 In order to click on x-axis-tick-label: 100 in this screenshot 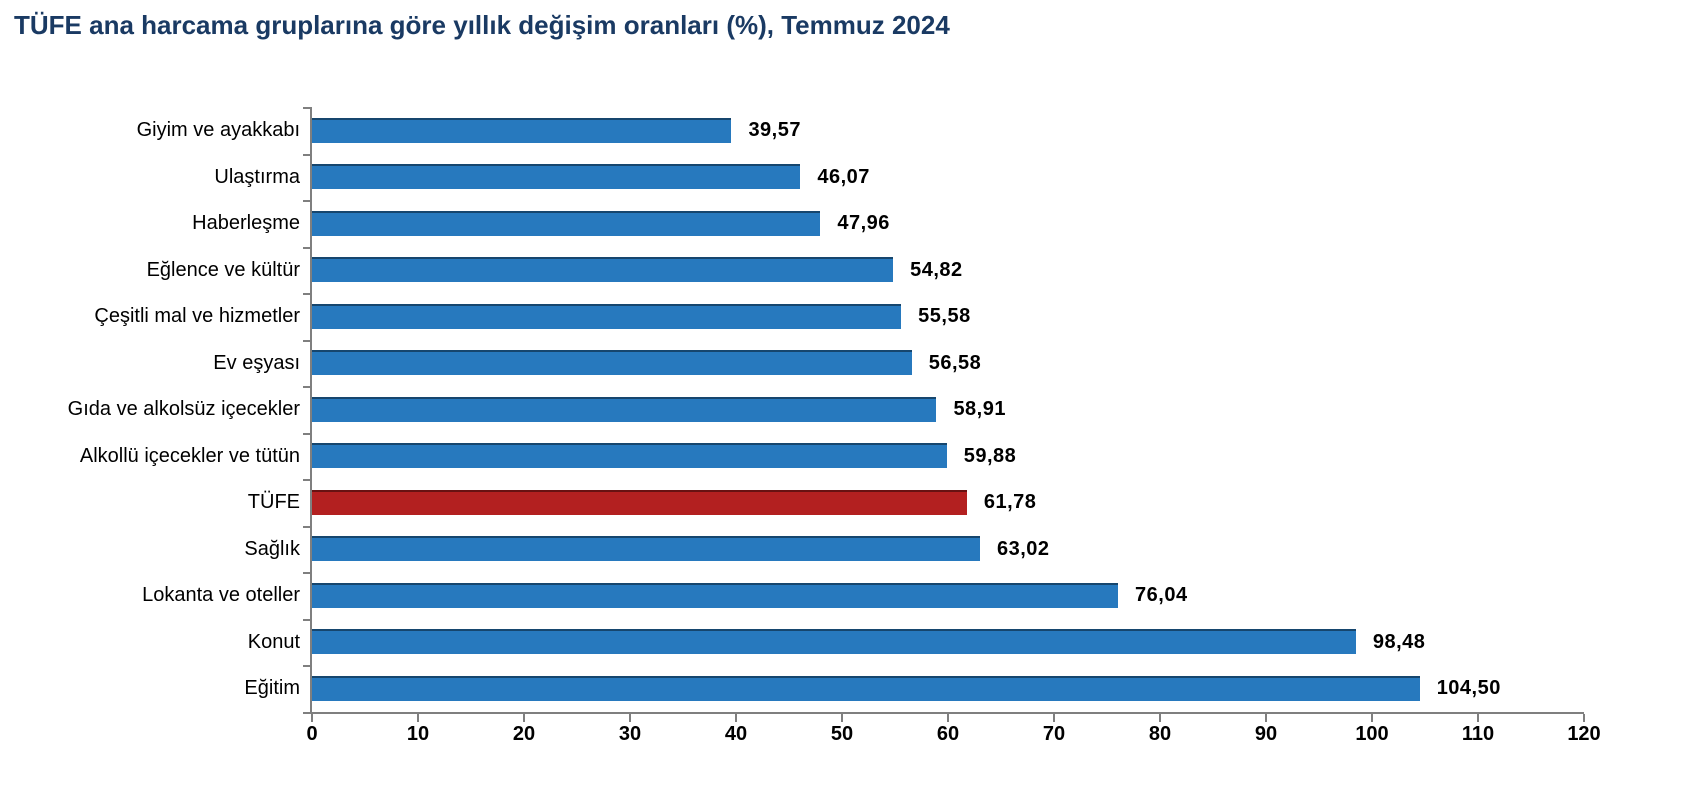, I will do `click(1372, 733)`.